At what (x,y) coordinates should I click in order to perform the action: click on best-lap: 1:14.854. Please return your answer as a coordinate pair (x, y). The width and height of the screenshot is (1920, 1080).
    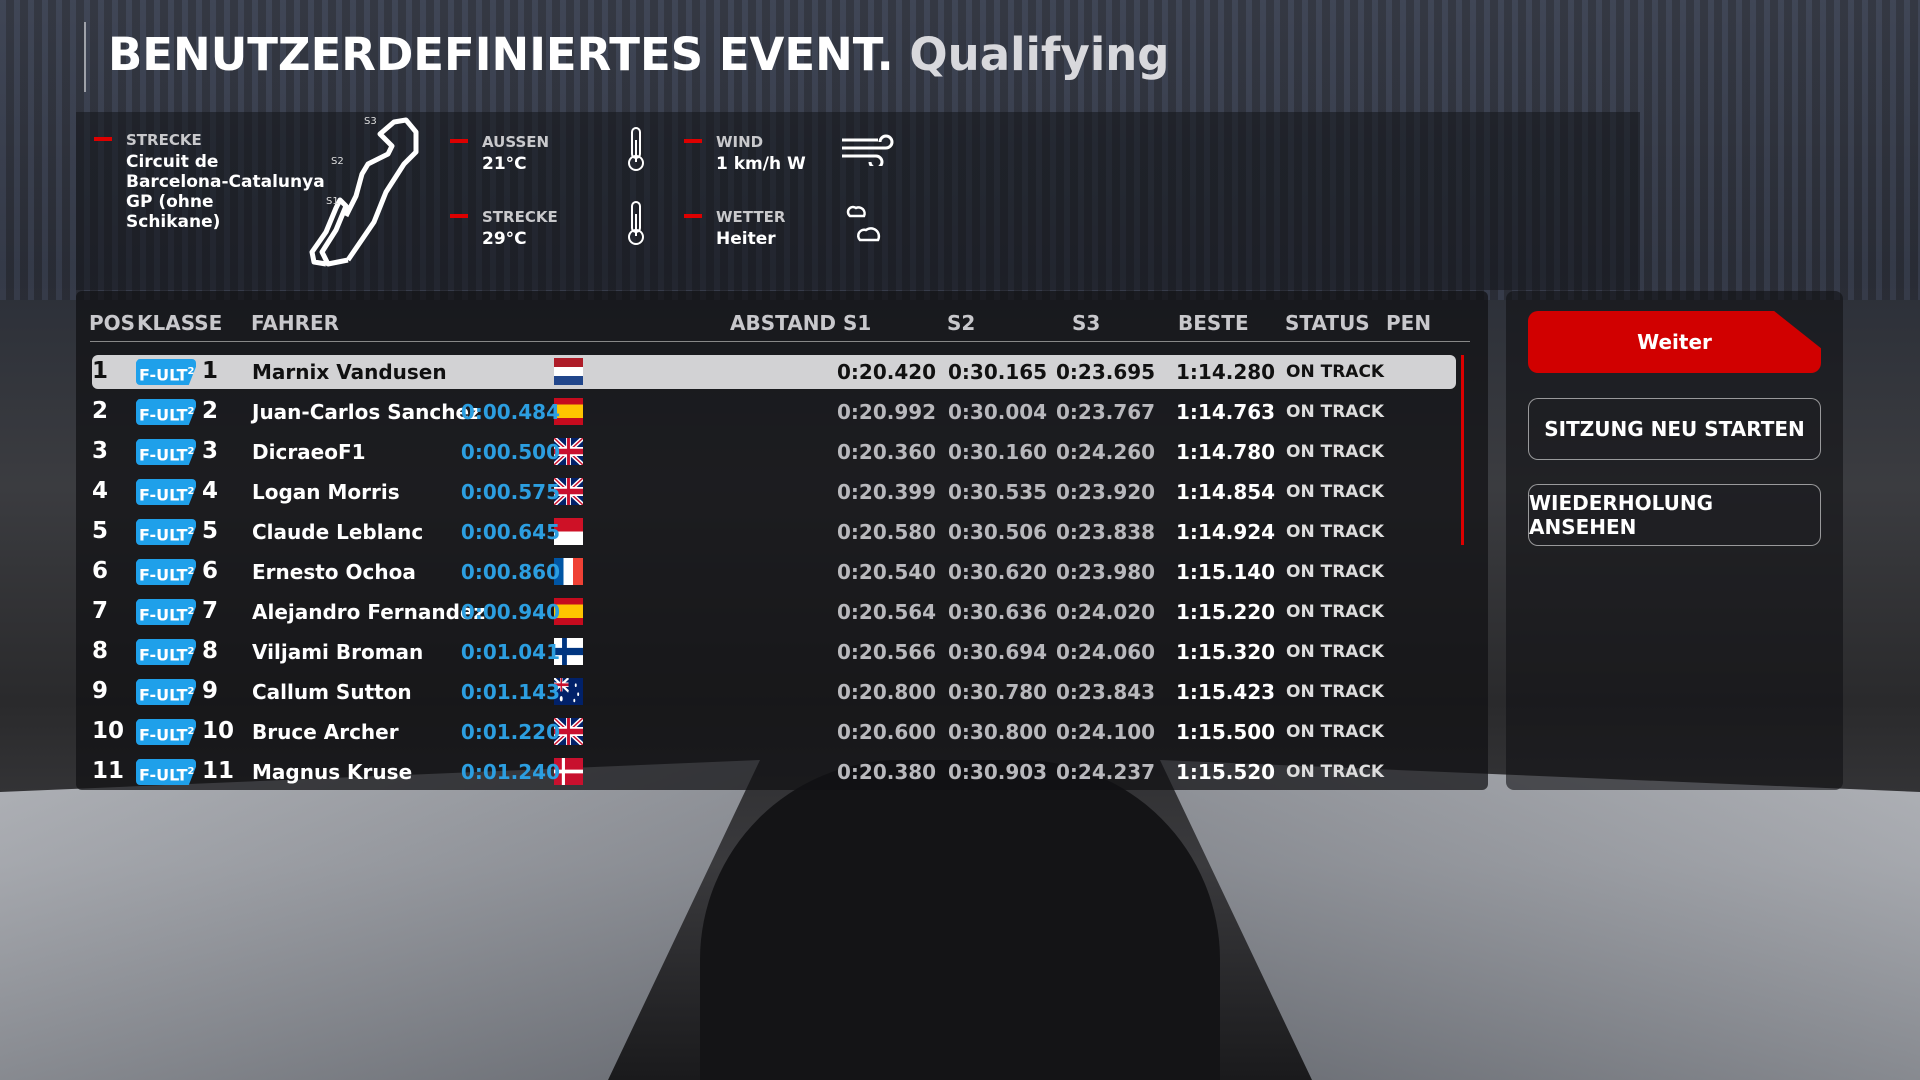
    Looking at the image, I should click on (1226, 492).